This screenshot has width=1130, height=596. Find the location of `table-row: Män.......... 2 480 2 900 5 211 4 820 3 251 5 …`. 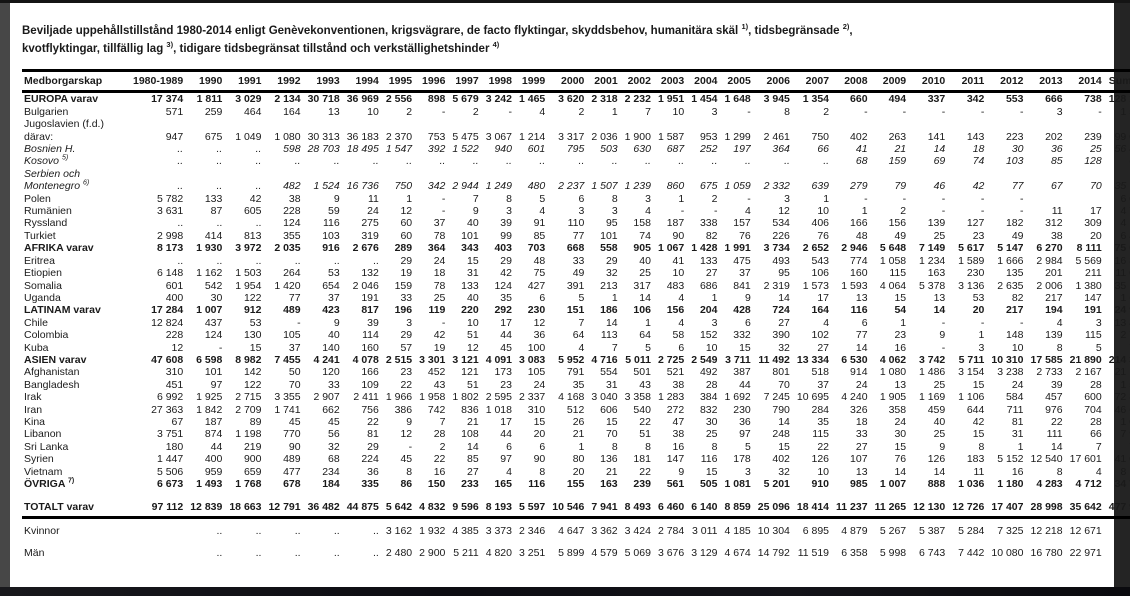

table-row: Män.......... 2 480 2 900 5 211 4 820 3 251 5 … is located at coordinates (576, 548).